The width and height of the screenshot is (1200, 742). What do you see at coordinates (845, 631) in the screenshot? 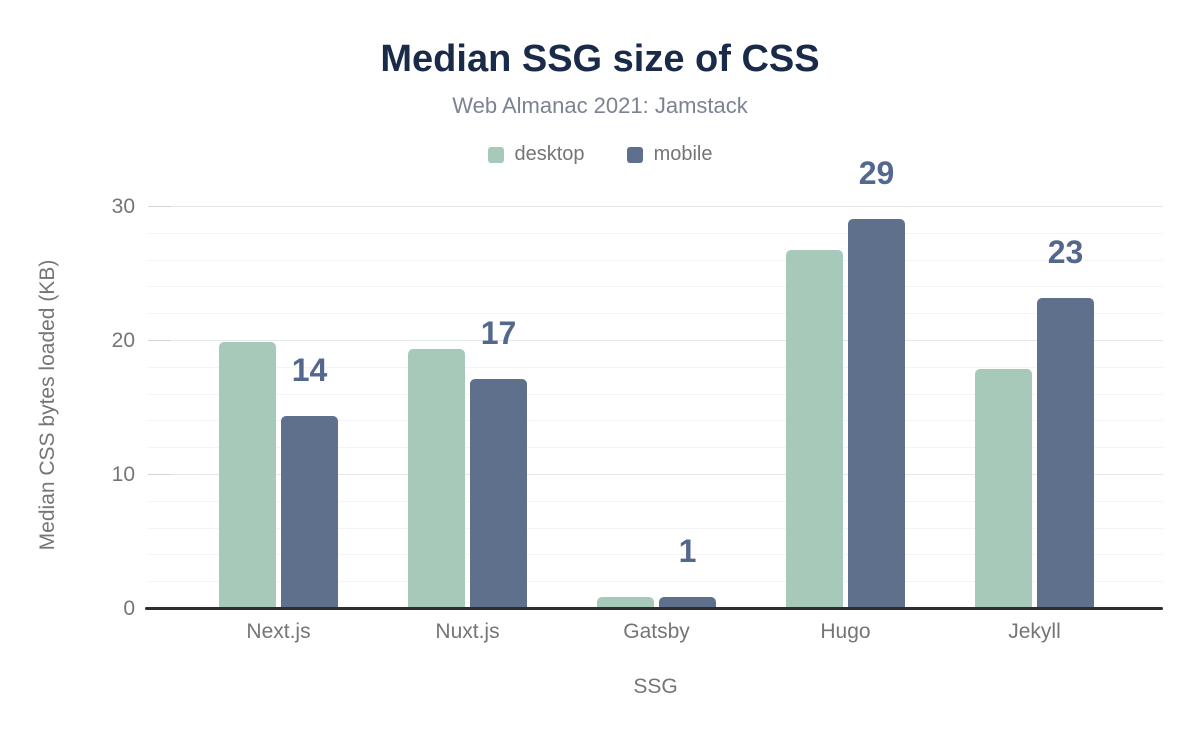
I see `x-tick-label-hugo: Hugo` at bounding box center [845, 631].